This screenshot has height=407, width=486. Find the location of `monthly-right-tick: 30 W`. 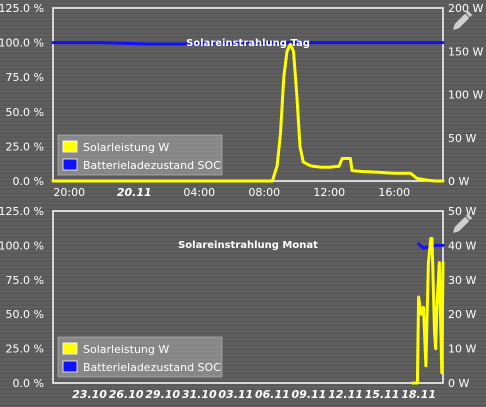

monthly-right-tick: 30 W is located at coordinates (462, 280).